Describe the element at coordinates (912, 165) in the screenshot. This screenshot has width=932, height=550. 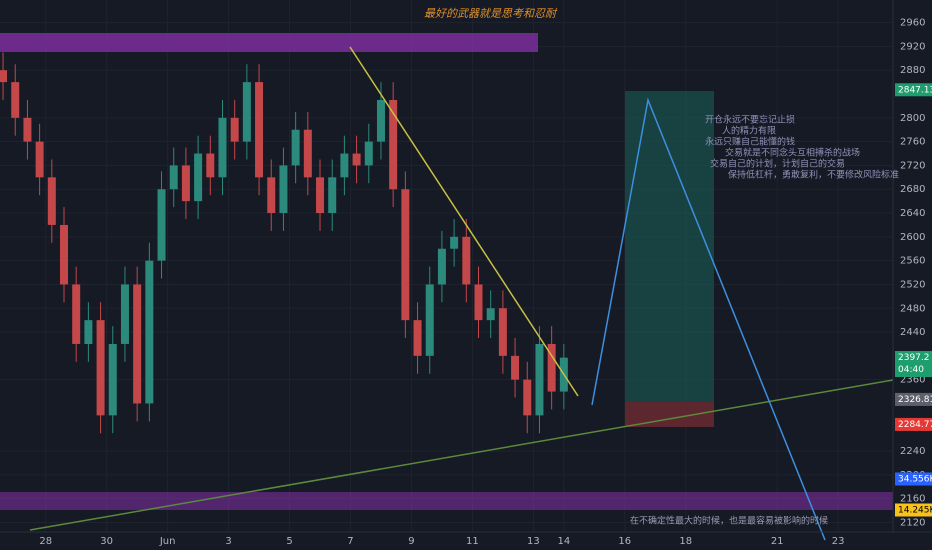
I see `y-tick-label: 2720` at that location.